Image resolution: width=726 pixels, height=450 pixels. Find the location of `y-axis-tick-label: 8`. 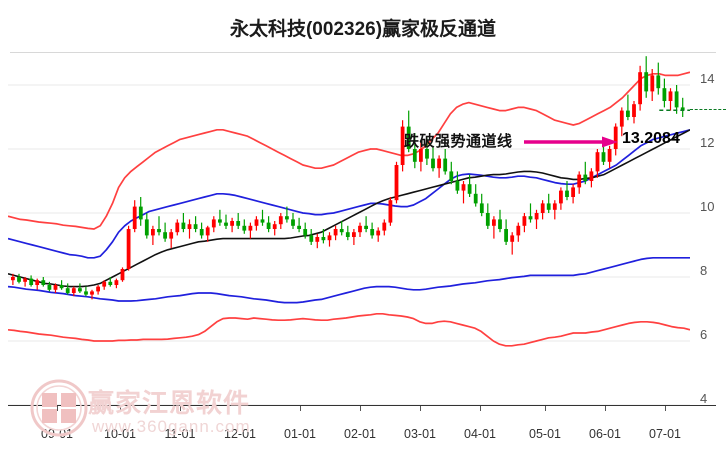

y-axis-tick-label: 8 is located at coordinates (704, 270).